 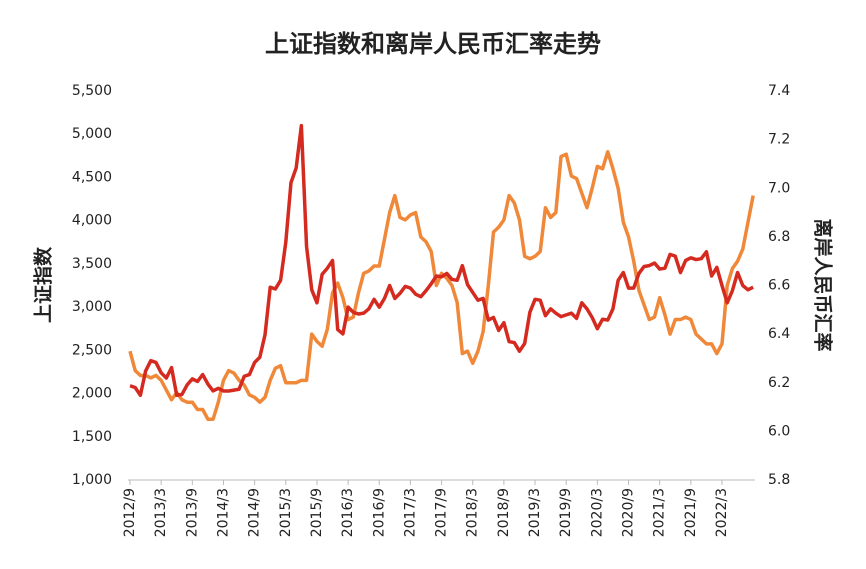 What do you see at coordinates (92, 437) in the screenshot?
I see `y-tick-label: 1,500` at bounding box center [92, 437].